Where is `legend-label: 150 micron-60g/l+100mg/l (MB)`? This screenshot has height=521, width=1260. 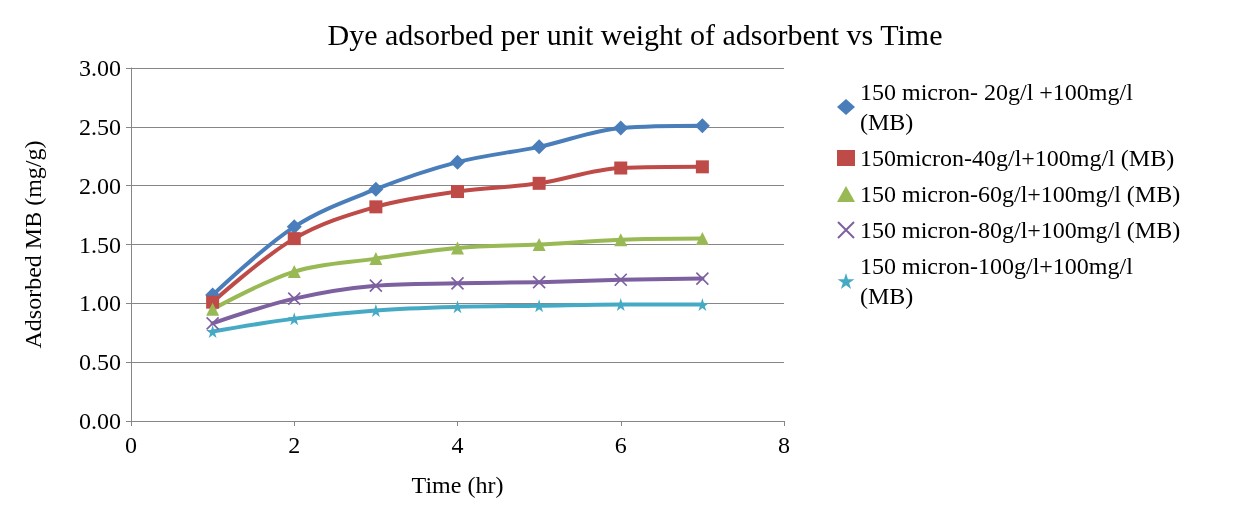
legend-label: 150 micron-60g/l+100mg/l (MB) is located at coordinates (1020, 194).